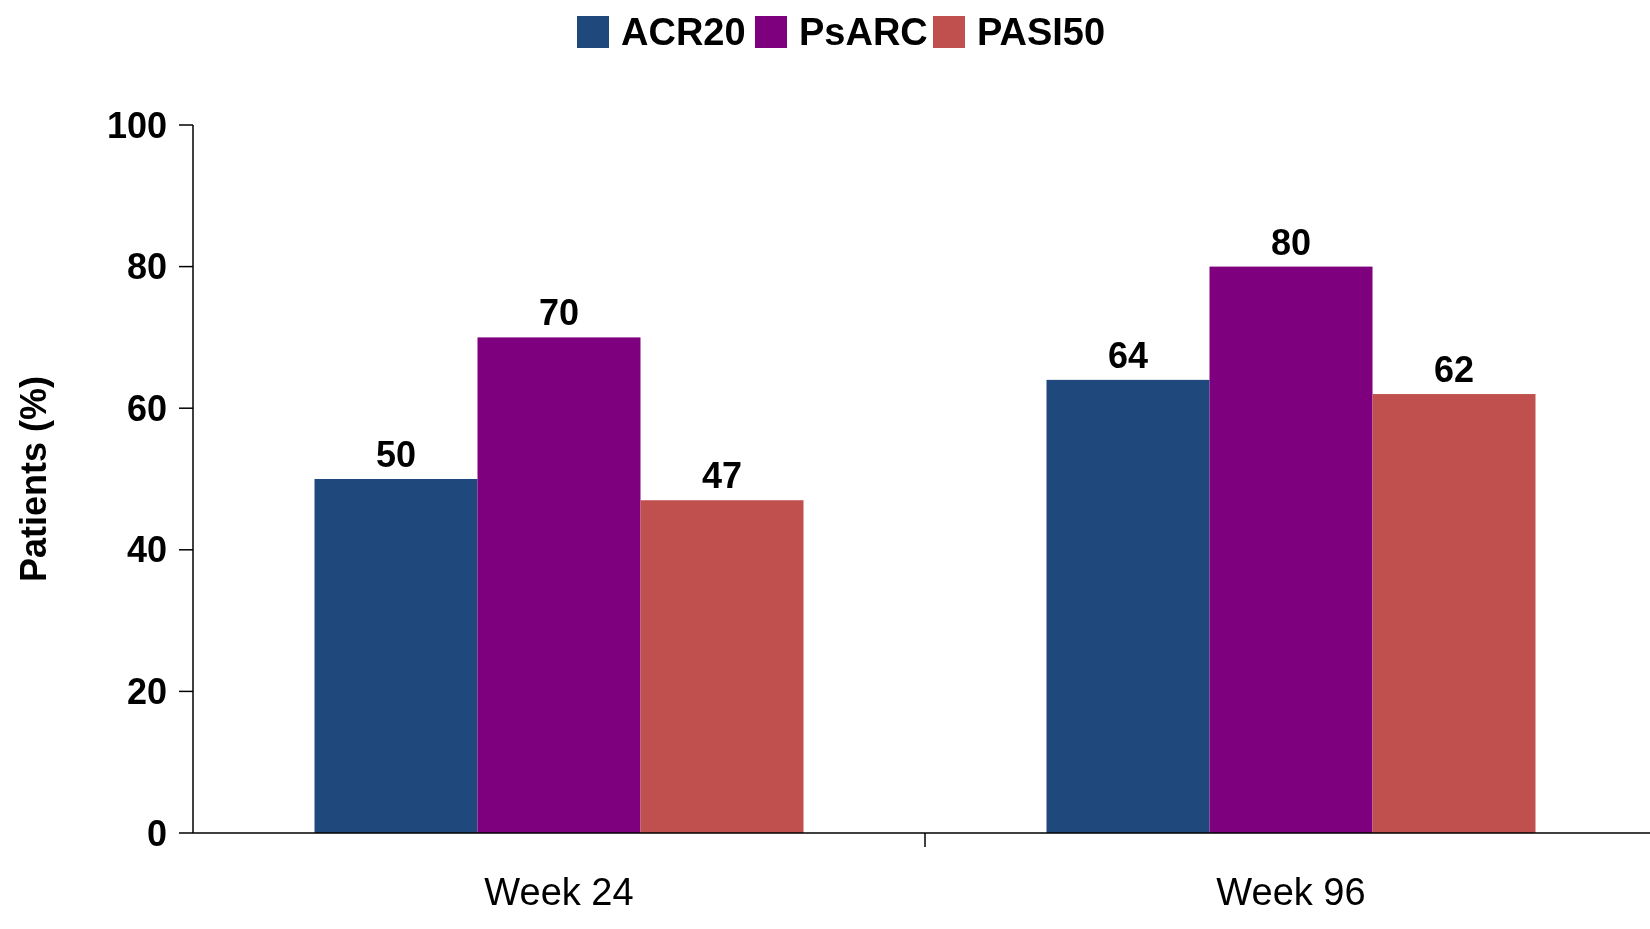  I want to click on data-label: 64, so click(1128, 355).